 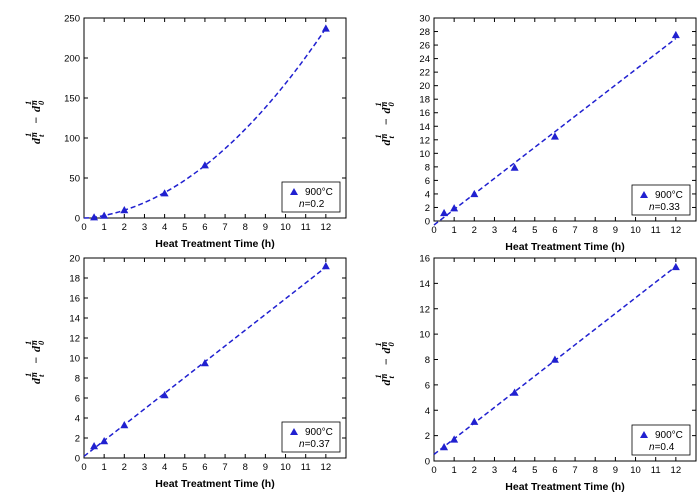 I want to click on y-title-d: d, so click(x=36, y=380).